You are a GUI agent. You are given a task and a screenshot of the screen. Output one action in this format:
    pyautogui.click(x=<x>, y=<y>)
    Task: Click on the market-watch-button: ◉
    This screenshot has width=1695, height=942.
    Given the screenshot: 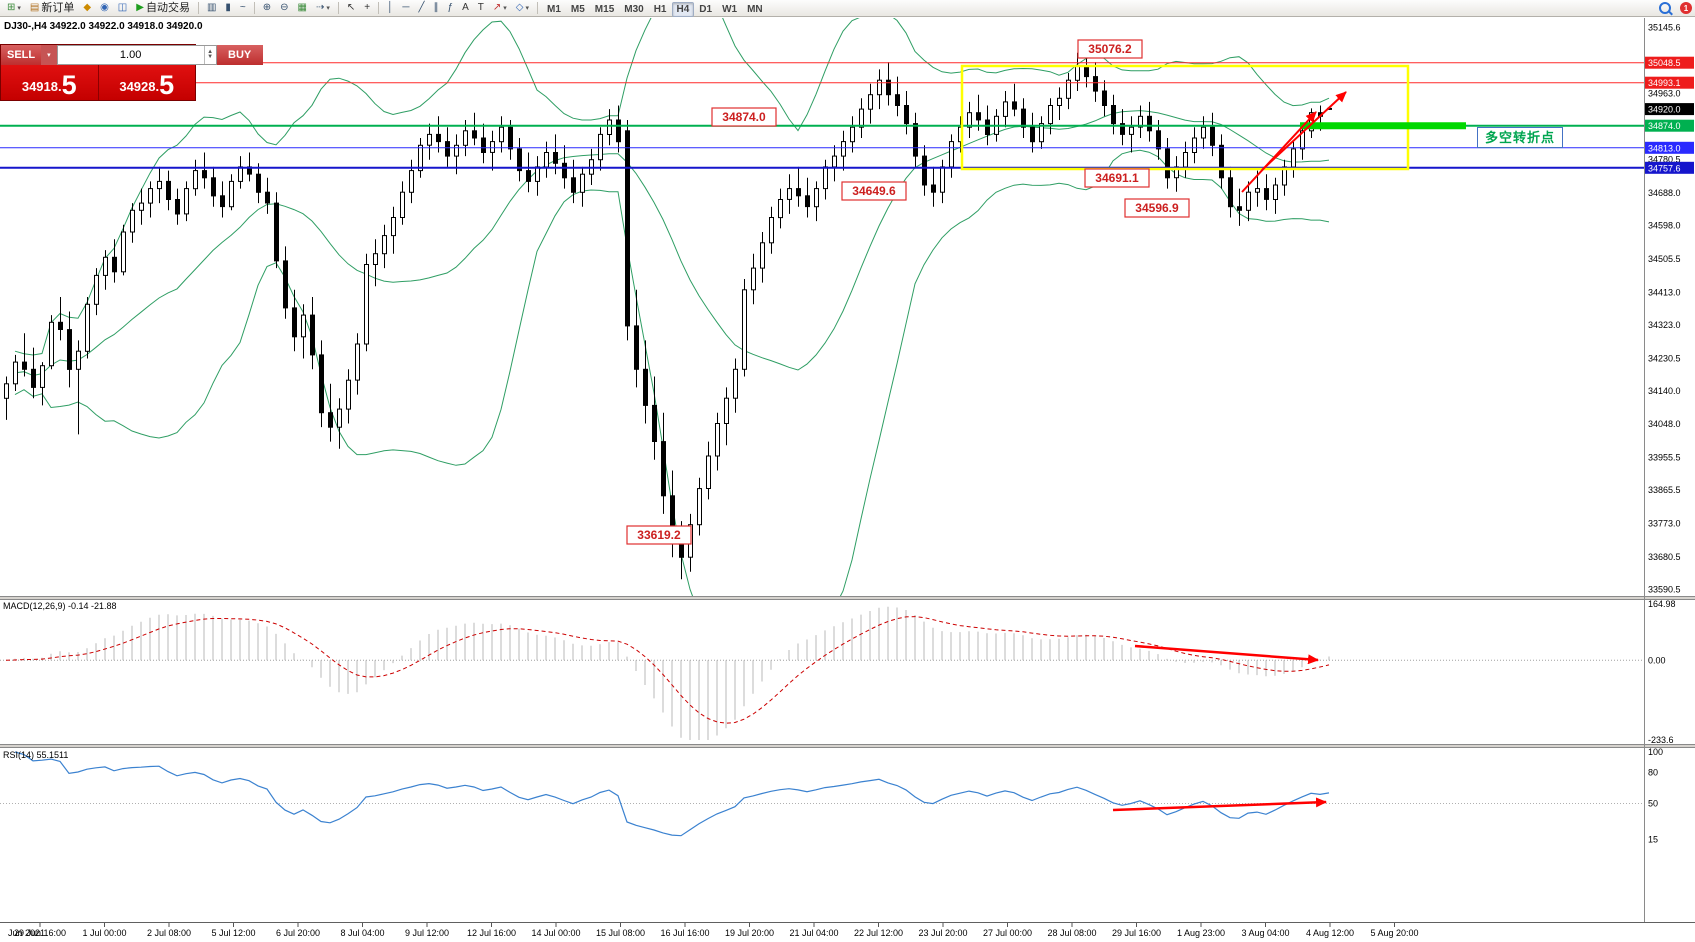 What is the action you would take?
    pyautogui.click(x=104, y=8)
    